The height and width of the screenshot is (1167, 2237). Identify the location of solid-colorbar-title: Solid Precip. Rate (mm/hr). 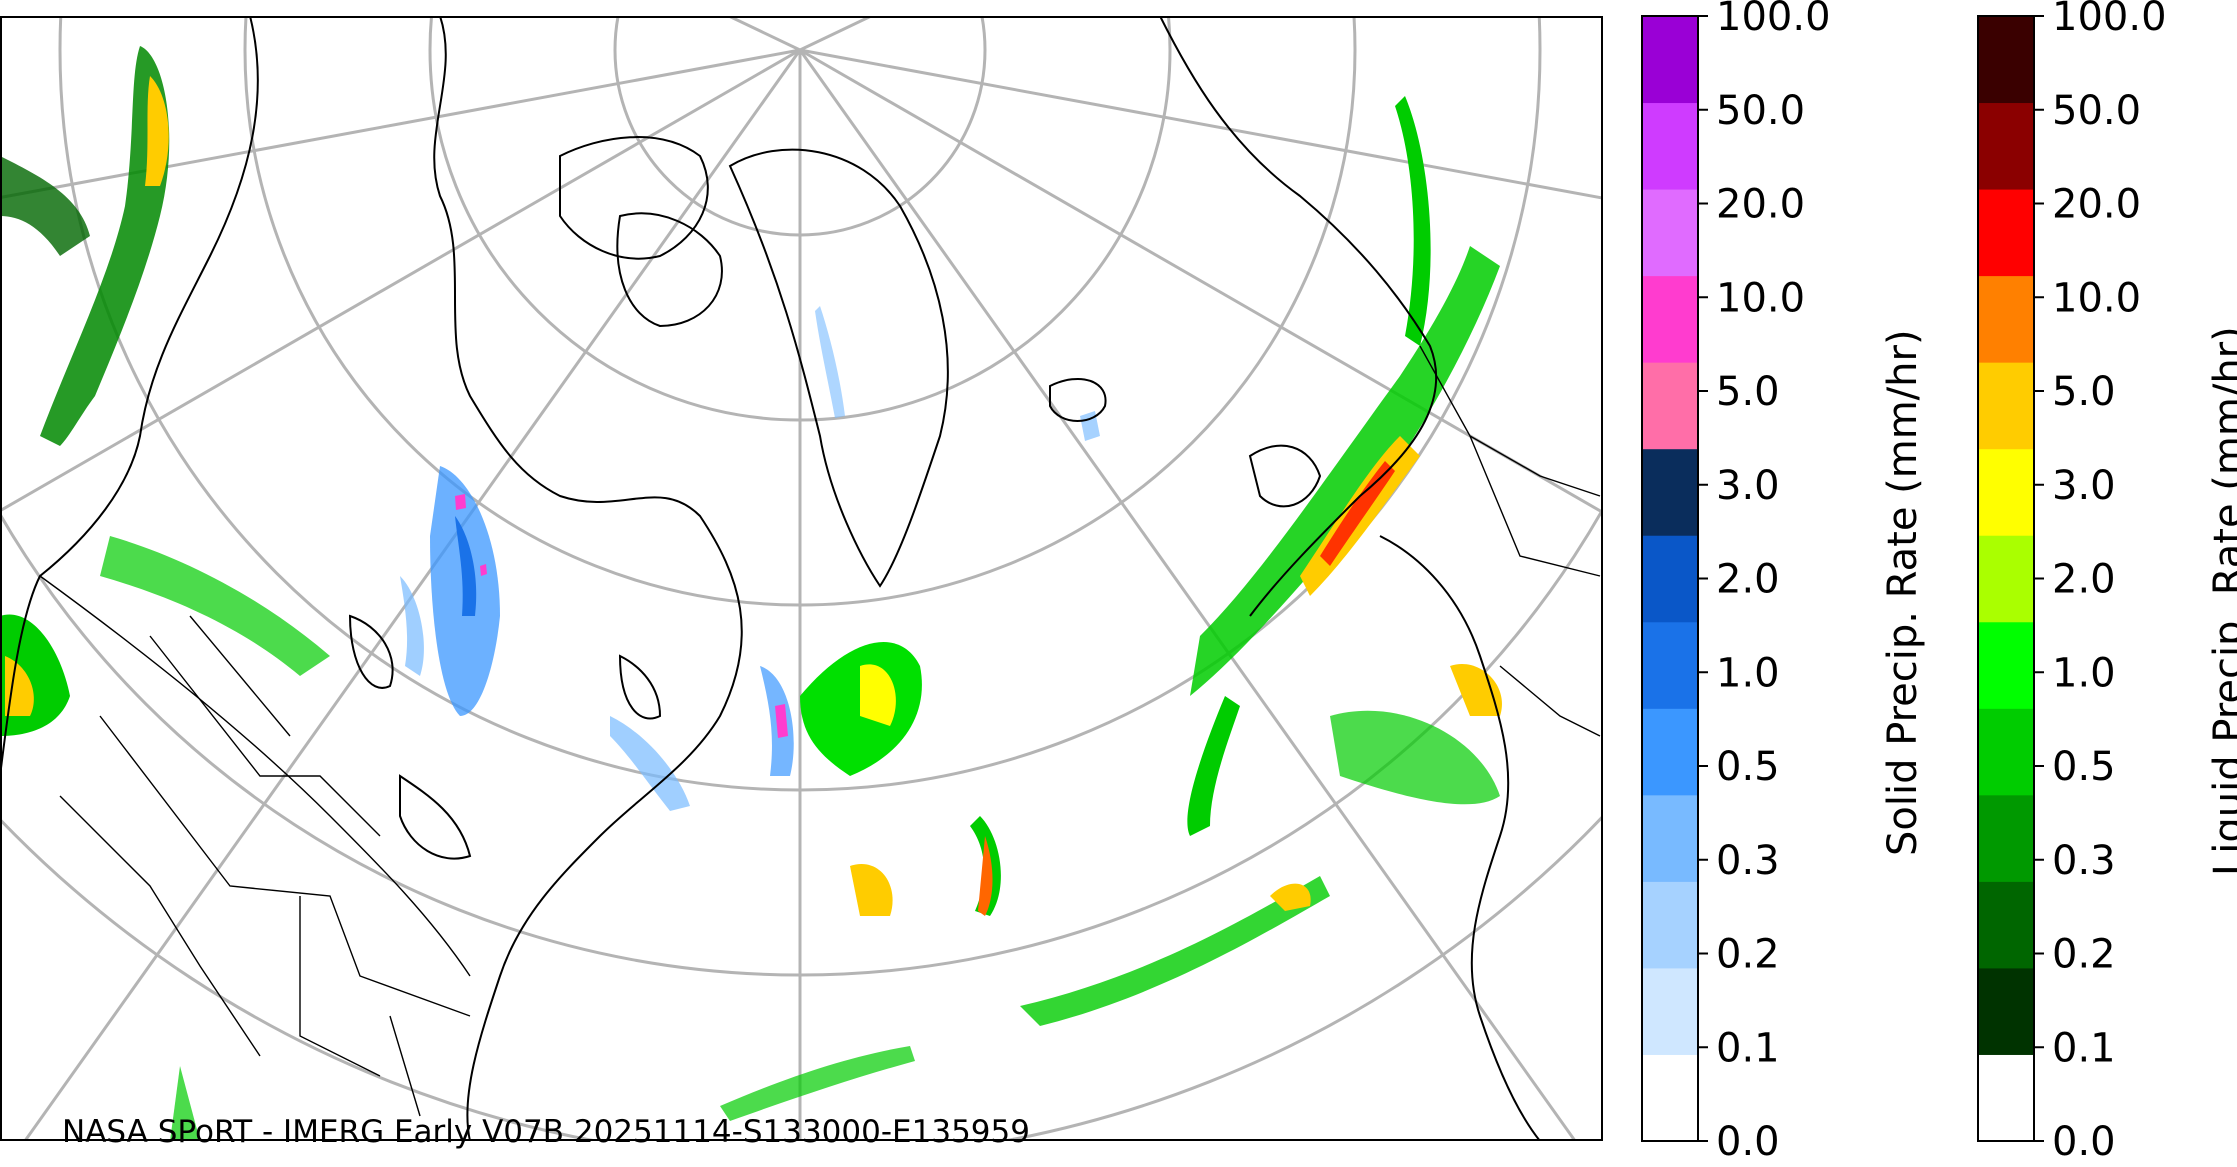
(1903, 592).